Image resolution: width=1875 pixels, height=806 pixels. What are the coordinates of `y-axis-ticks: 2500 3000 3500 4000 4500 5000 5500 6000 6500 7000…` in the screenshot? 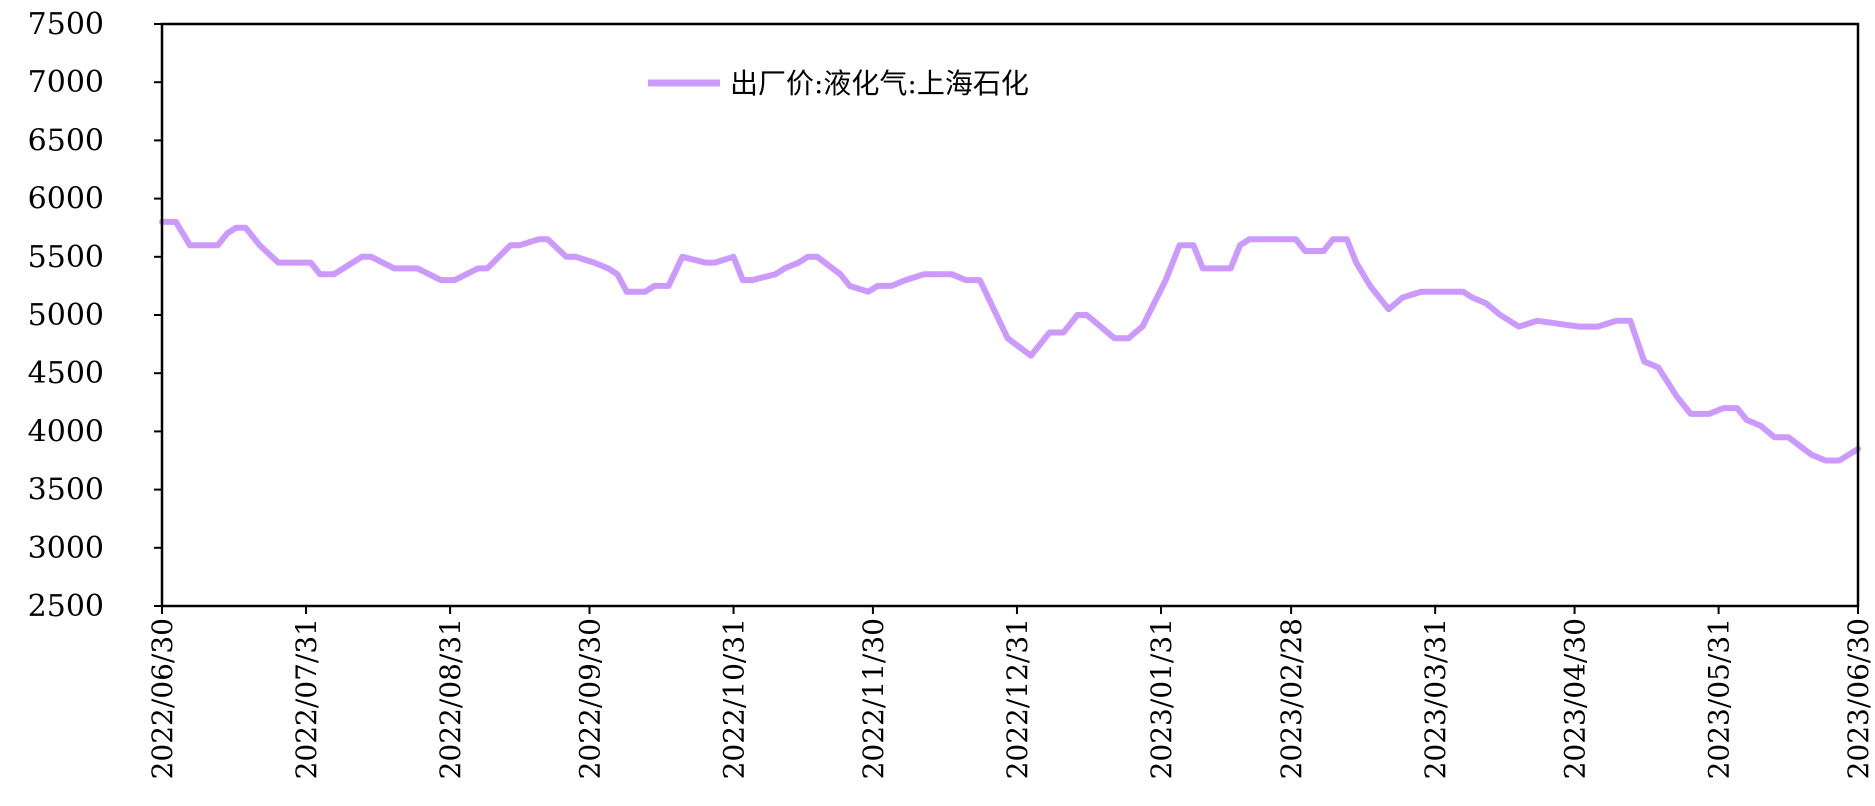 It's located at (95, 315).